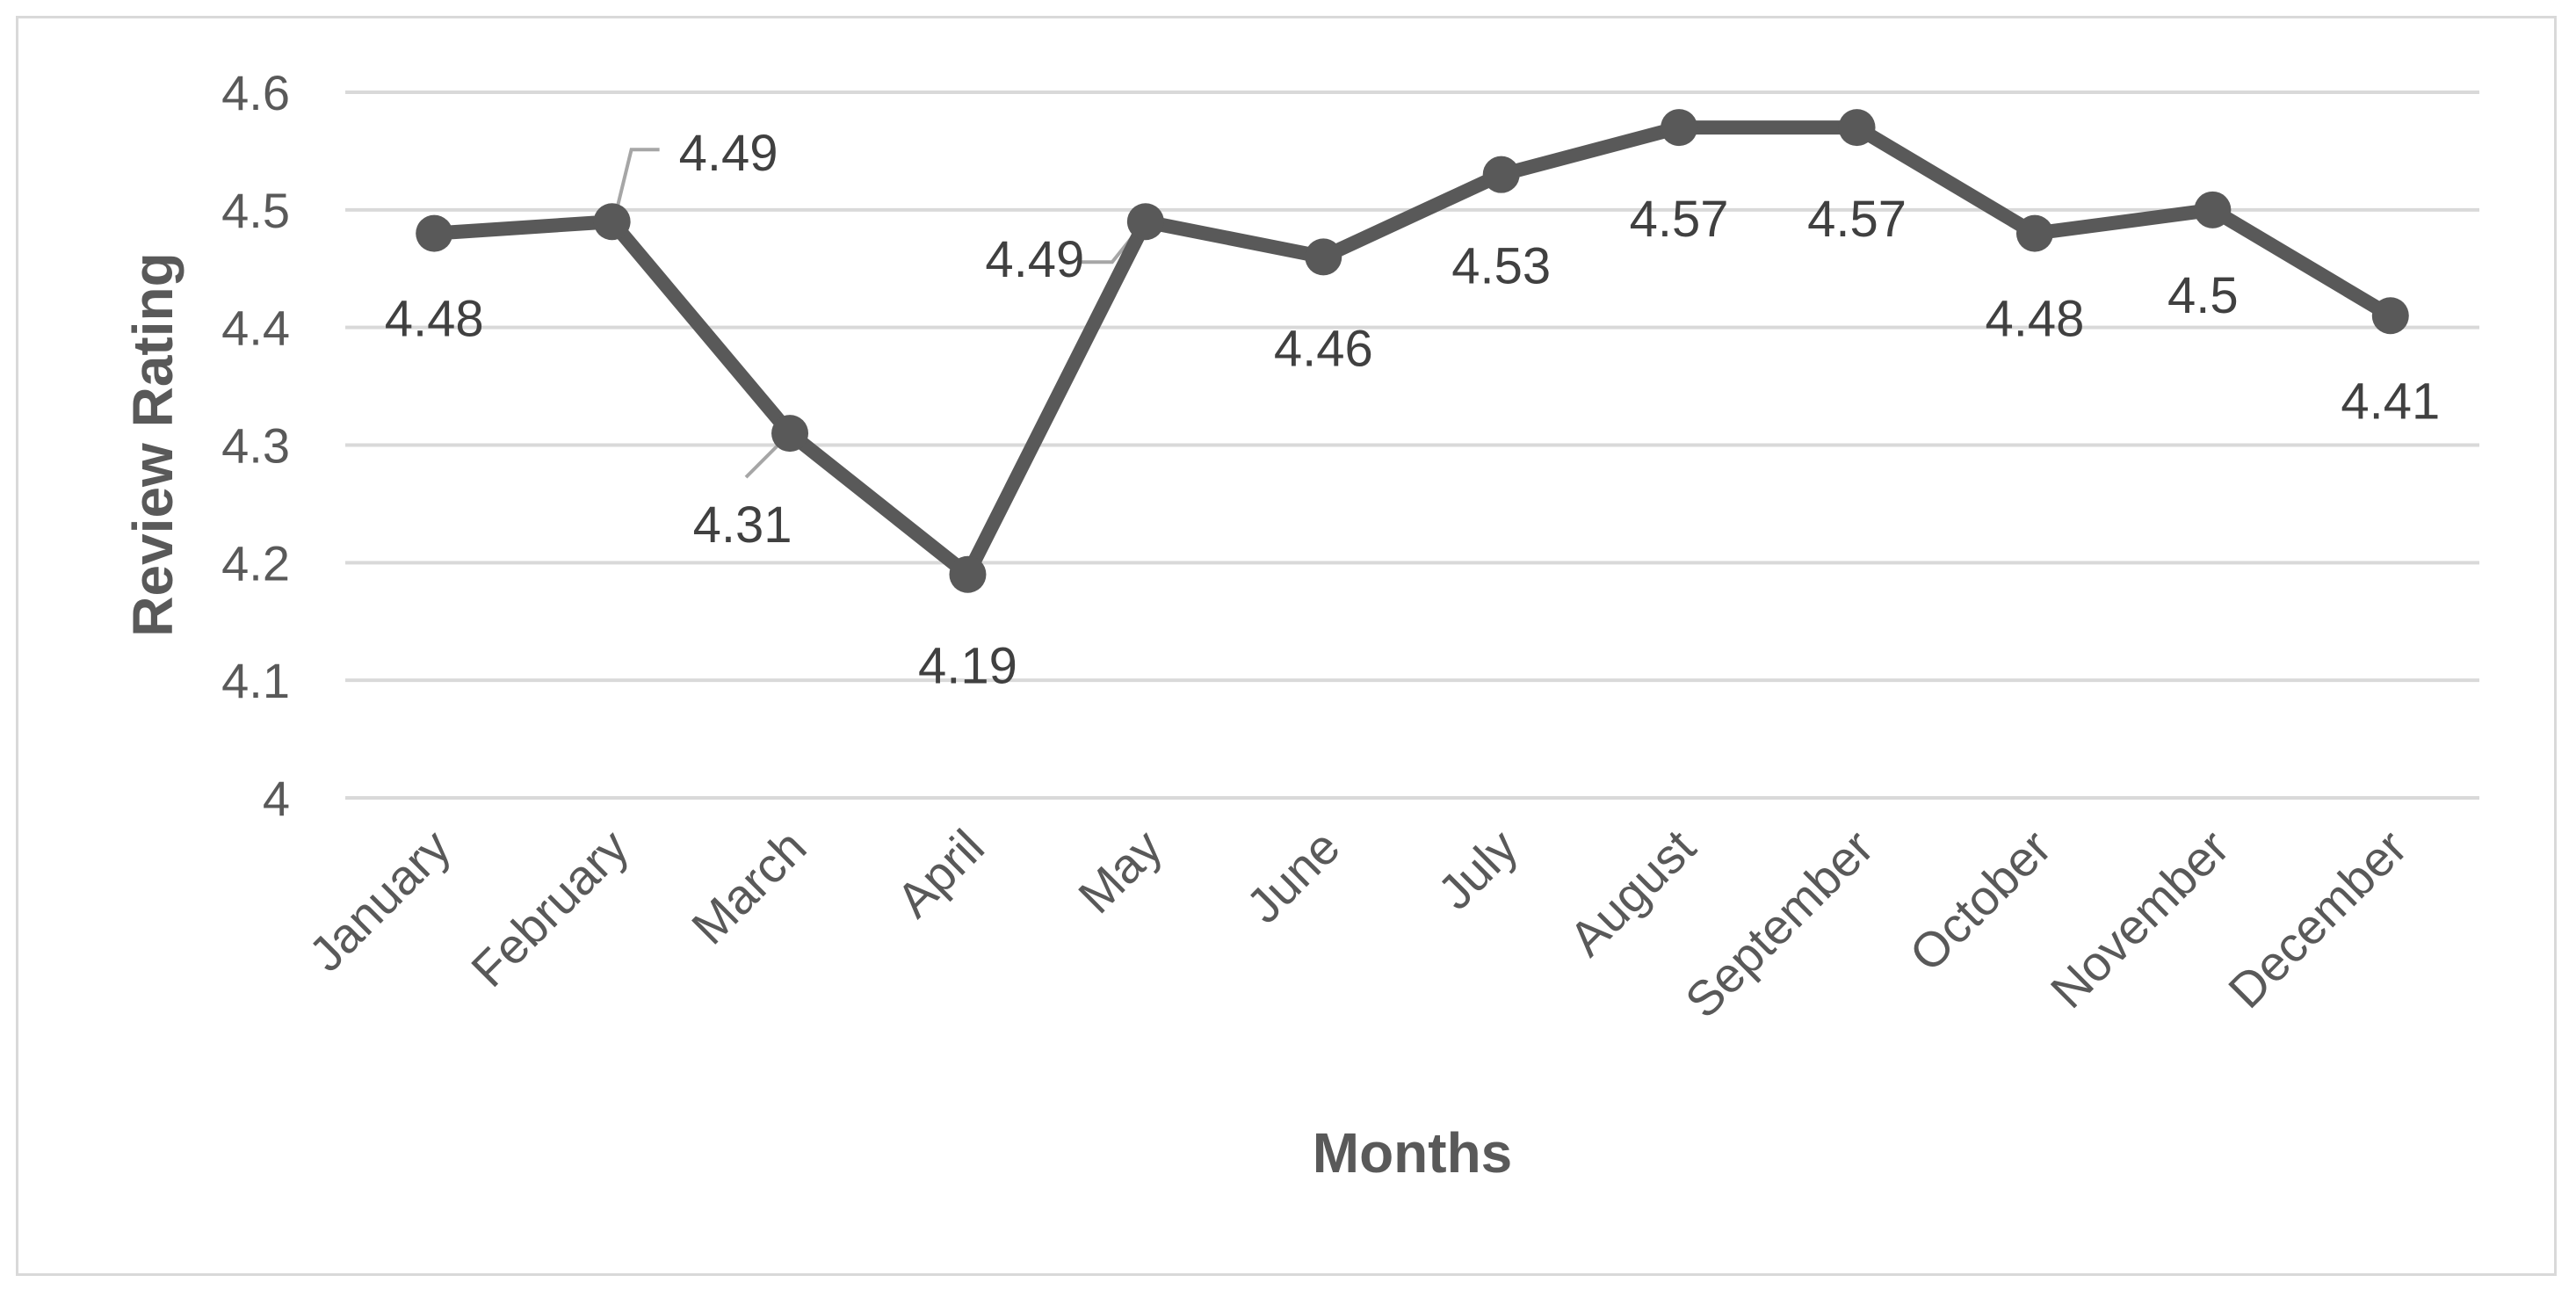 The width and height of the screenshot is (2576, 1297). Describe the element at coordinates (2317, 918) in the screenshot. I see `x-tick-label: December` at that location.